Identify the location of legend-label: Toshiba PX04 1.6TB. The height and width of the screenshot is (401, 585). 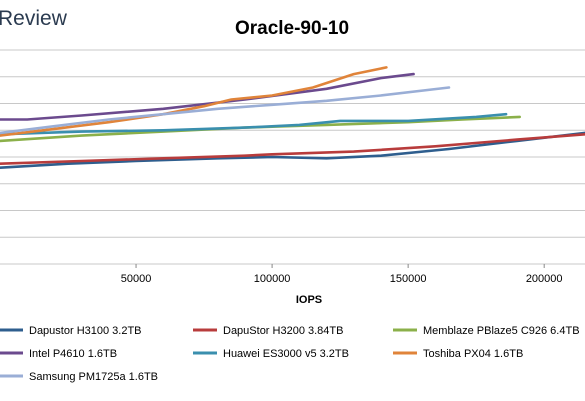
(473, 354).